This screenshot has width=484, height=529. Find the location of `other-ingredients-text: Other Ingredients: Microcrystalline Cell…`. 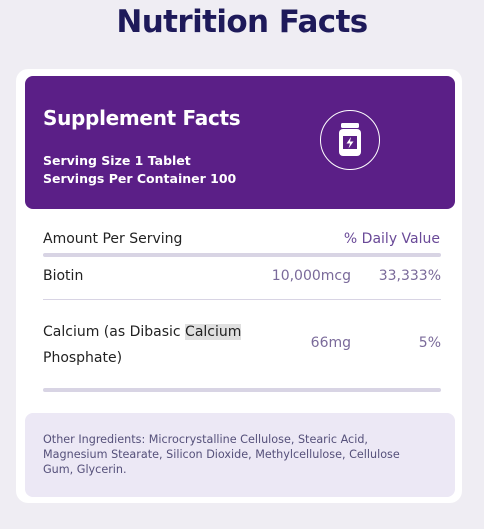

other-ingredients-text: Other Ingredients: Microcrystalline Cell… is located at coordinates (221, 454).